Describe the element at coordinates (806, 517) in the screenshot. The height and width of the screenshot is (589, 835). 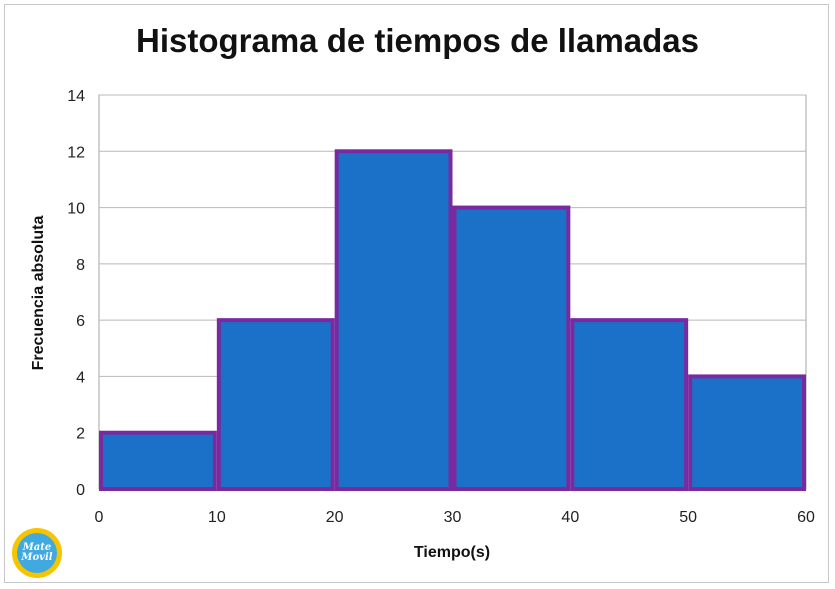
I see `x-tick-label: 60` at that location.